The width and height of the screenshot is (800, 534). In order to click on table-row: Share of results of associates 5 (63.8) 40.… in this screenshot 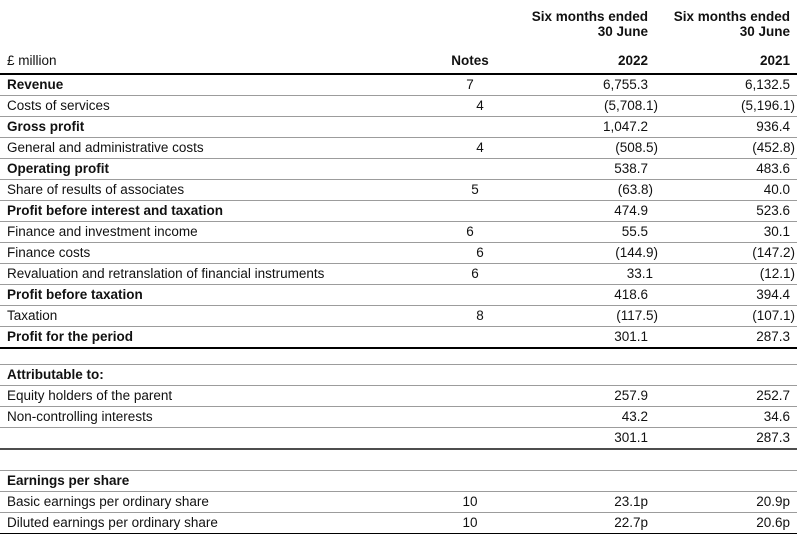, I will do `click(398, 190)`.